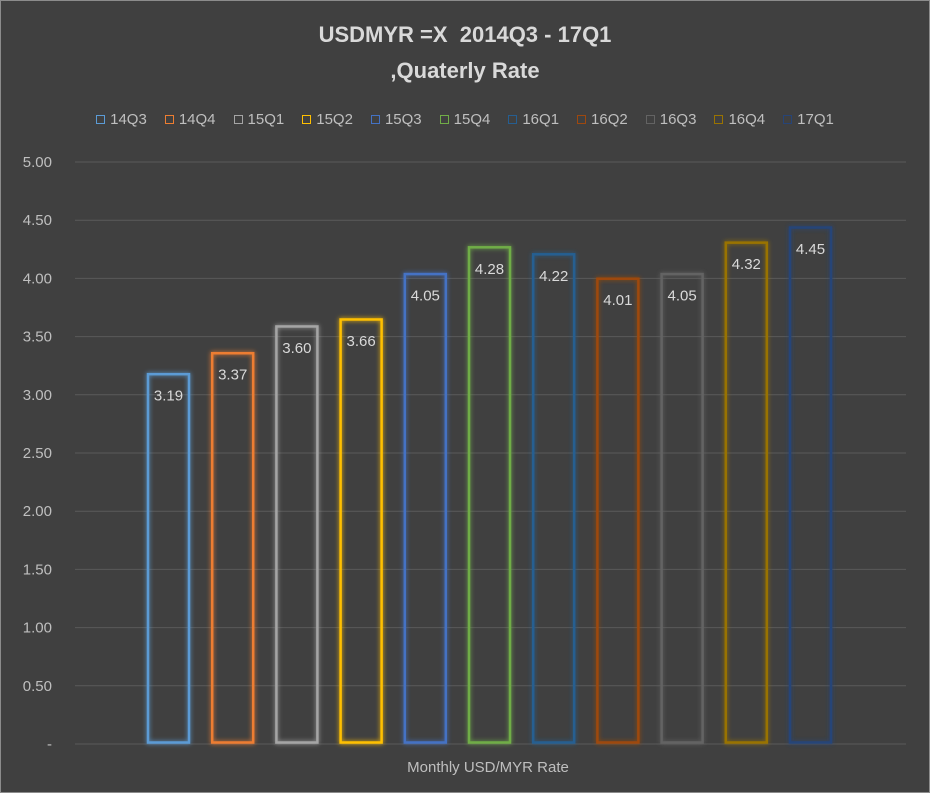 Image resolution: width=930 pixels, height=793 pixels. I want to click on y-tick-label: 2.00, so click(37, 511).